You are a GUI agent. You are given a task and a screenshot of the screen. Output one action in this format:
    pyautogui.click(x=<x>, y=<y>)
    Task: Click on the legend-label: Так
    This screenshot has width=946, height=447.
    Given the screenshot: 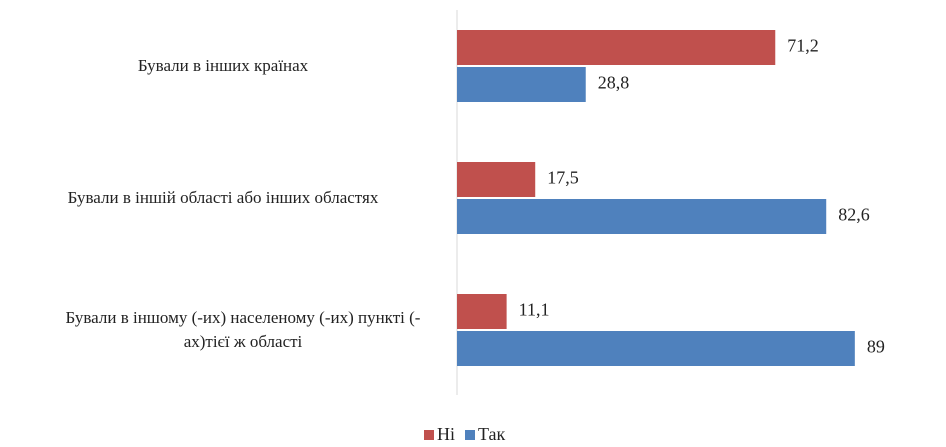 What is the action you would take?
    pyautogui.click(x=492, y=434)
    